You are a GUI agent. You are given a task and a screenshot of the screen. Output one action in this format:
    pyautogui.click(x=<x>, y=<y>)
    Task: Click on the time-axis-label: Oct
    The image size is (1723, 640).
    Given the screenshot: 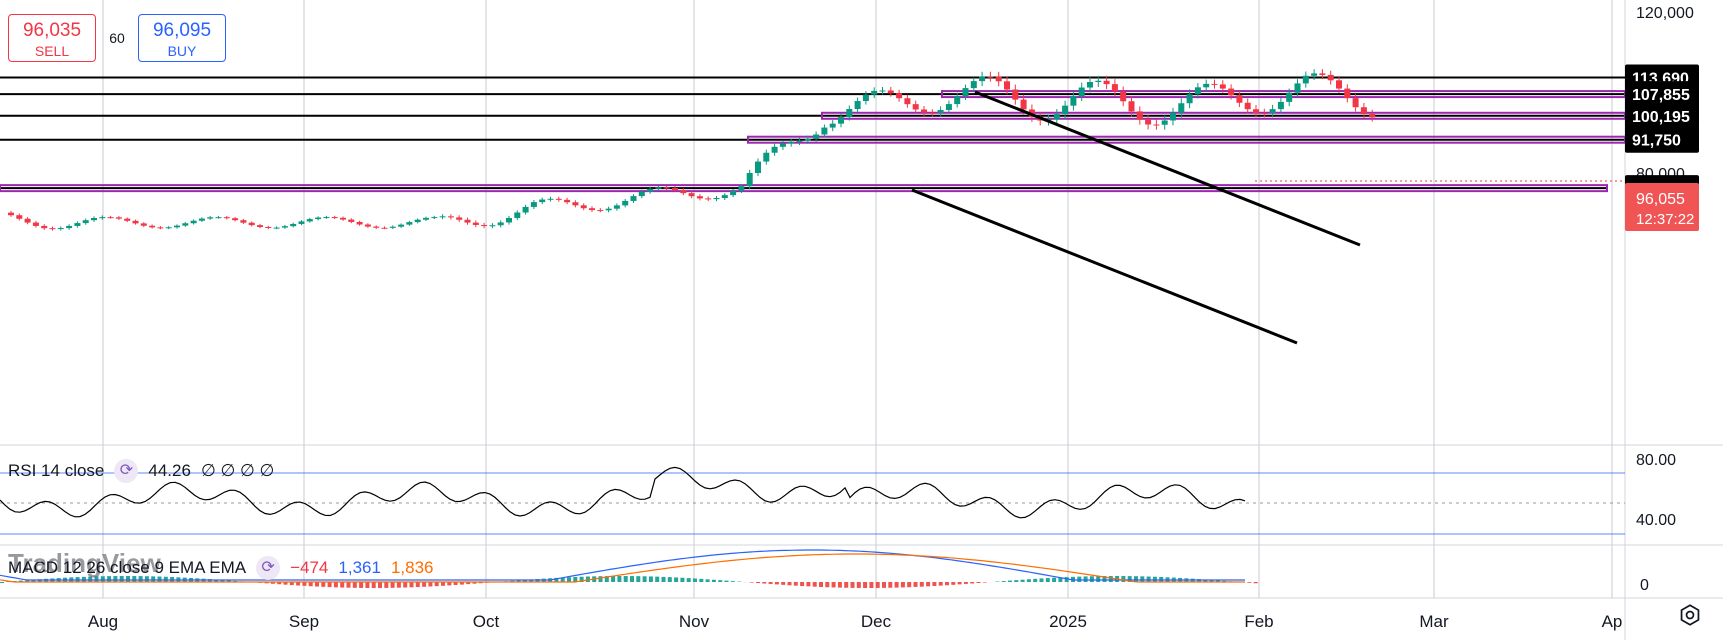 What is the action you would take?
    pyautogui.click(x=486, y=621)
    